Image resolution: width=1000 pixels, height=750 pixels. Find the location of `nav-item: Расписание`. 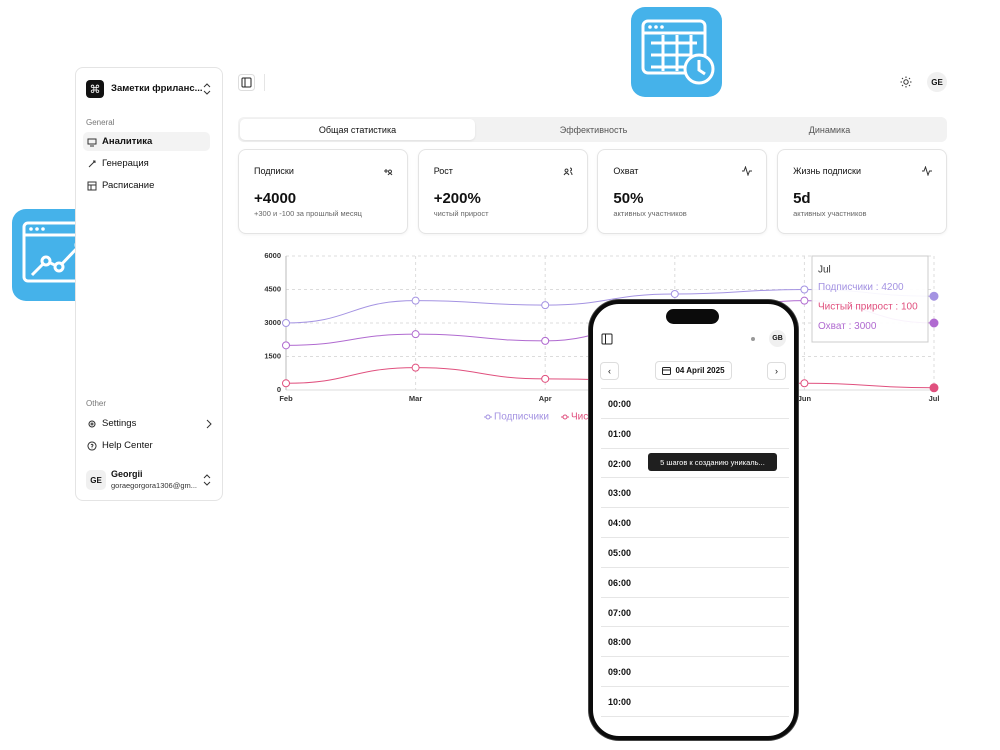

nav-item: Расписание is located at coordinates (146, 185).